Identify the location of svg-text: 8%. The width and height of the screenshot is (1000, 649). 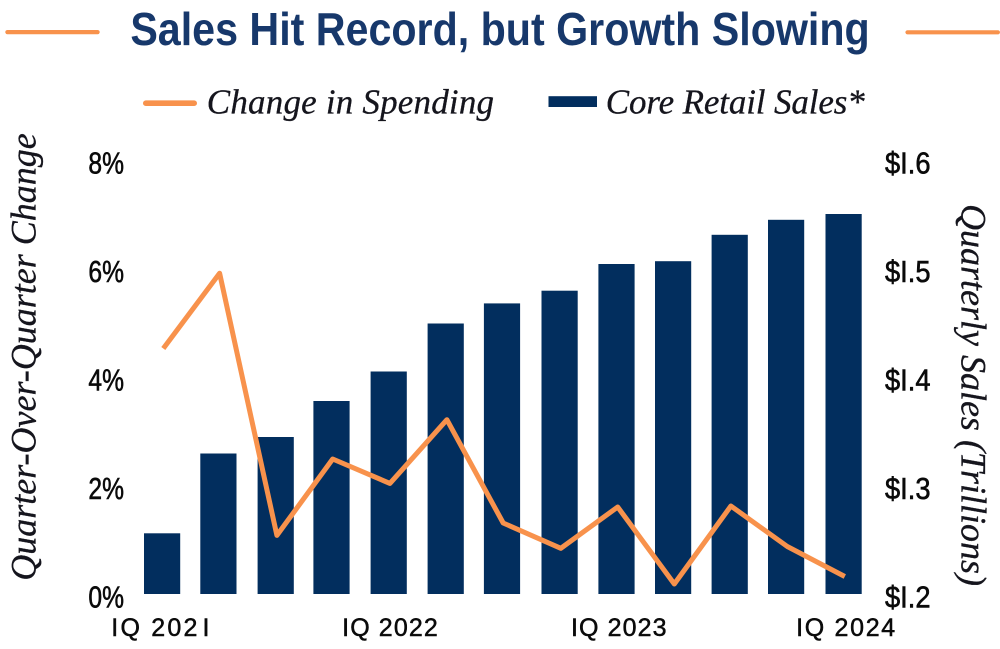
(106, 164).